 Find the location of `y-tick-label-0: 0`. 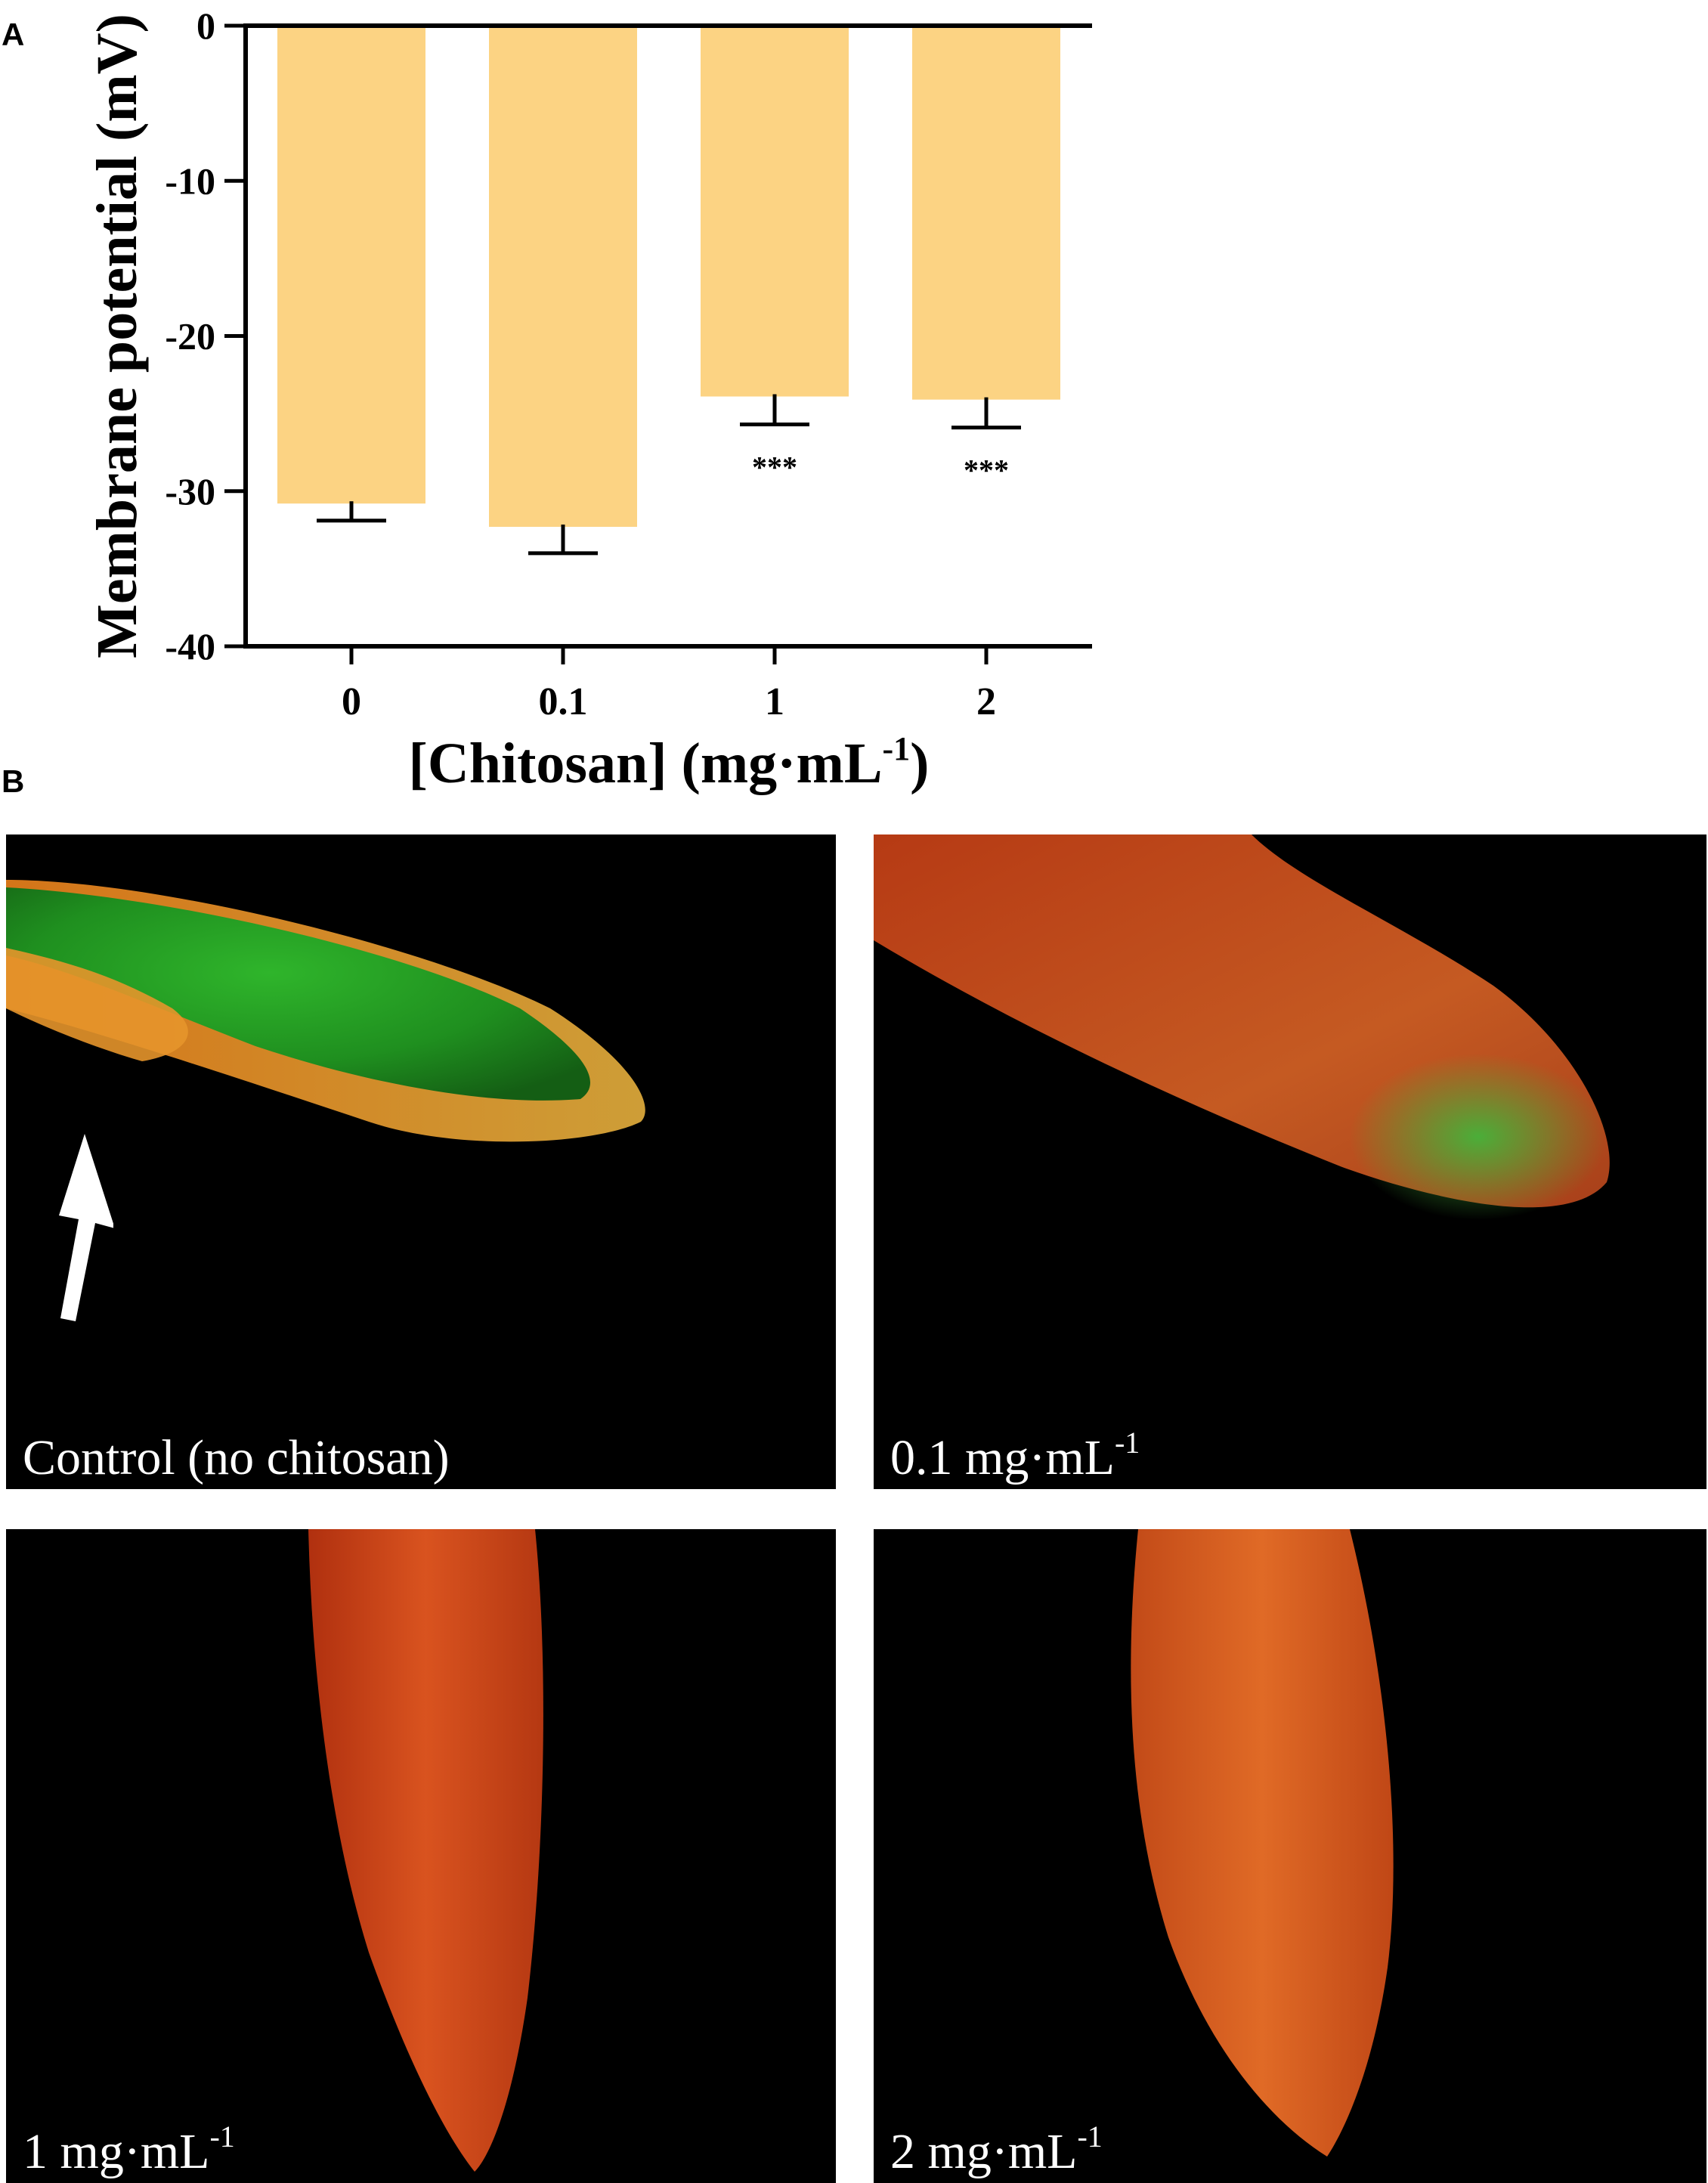

y-tick-label-0: 0 is located at coordinates (205, 26).